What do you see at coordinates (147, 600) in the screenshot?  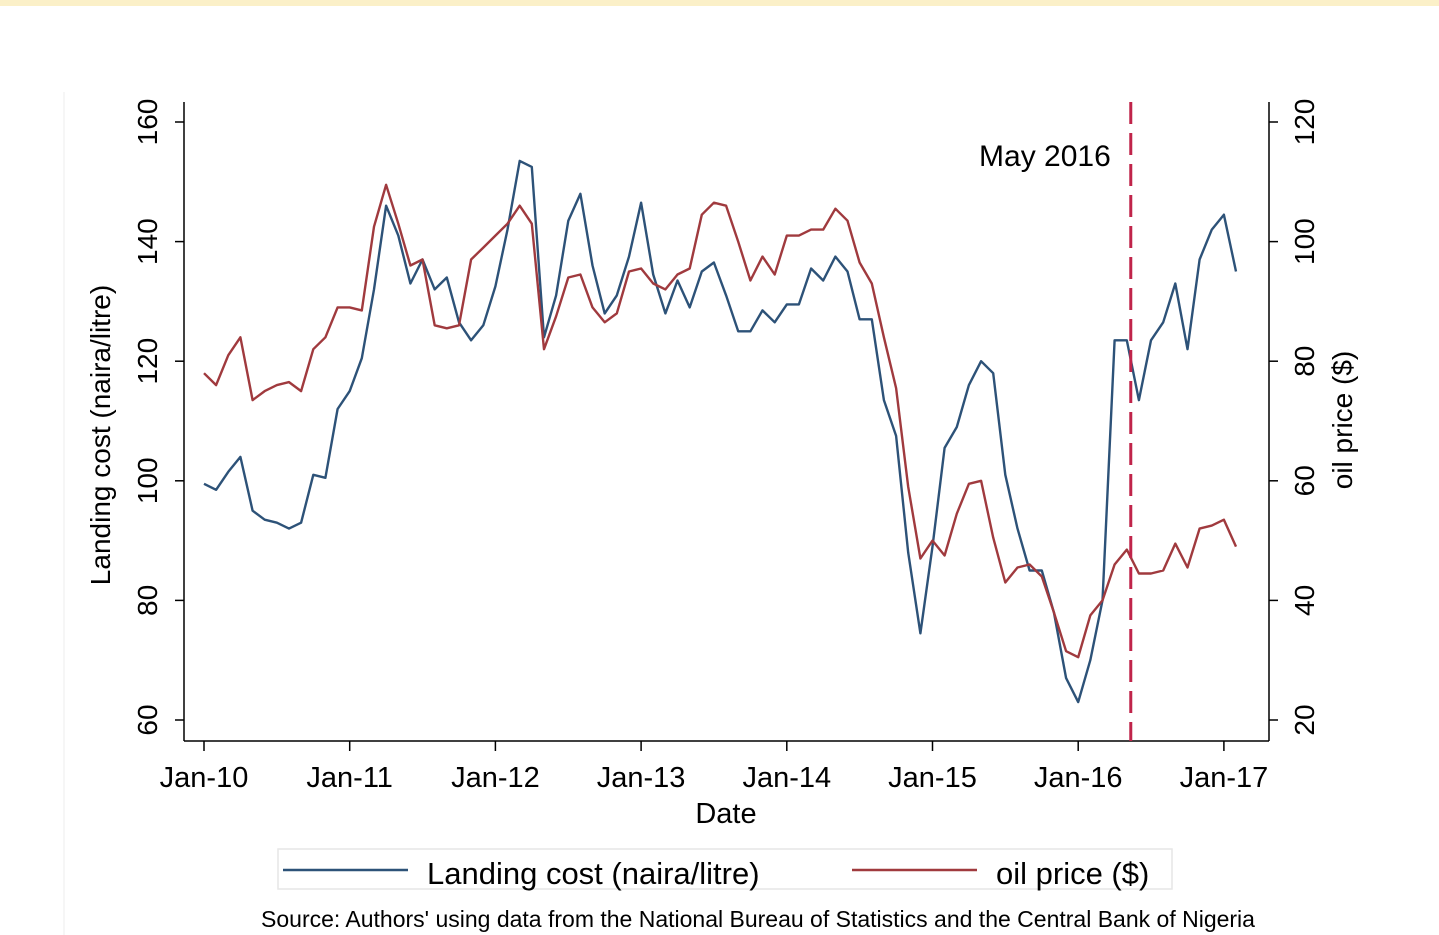 I see `left-y-tick-label: 80` at bounding box center [147, 600].